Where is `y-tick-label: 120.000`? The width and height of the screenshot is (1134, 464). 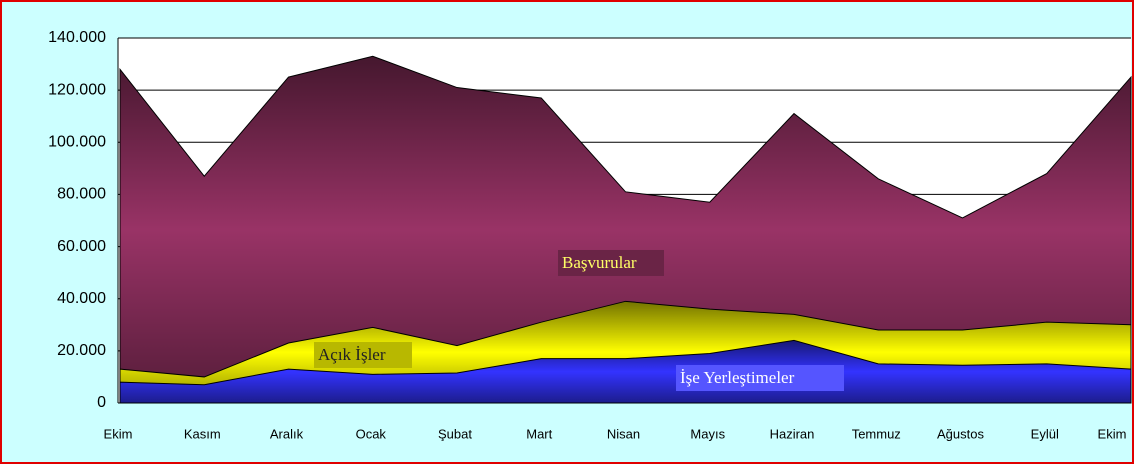
y-tick-label: 120.000 is located at coordinates (77, 89).